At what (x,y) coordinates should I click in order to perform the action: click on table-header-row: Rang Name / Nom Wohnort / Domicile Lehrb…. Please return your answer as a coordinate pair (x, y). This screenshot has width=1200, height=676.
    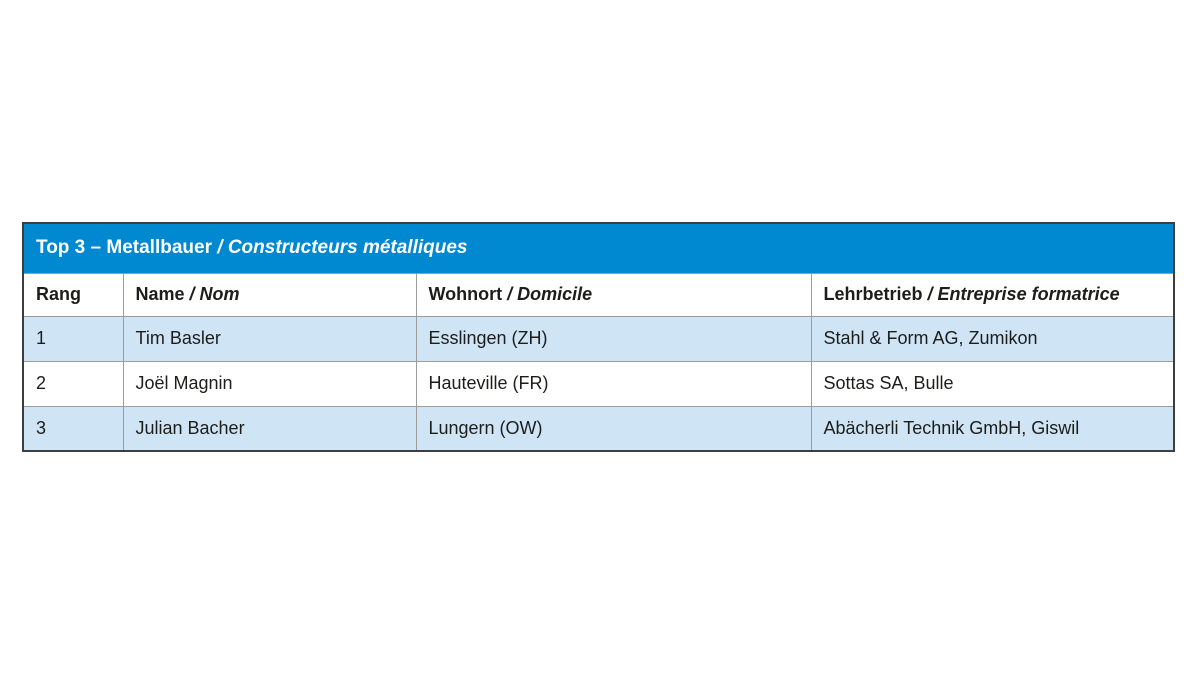
    Looking at the image, I should click on (598, 294).